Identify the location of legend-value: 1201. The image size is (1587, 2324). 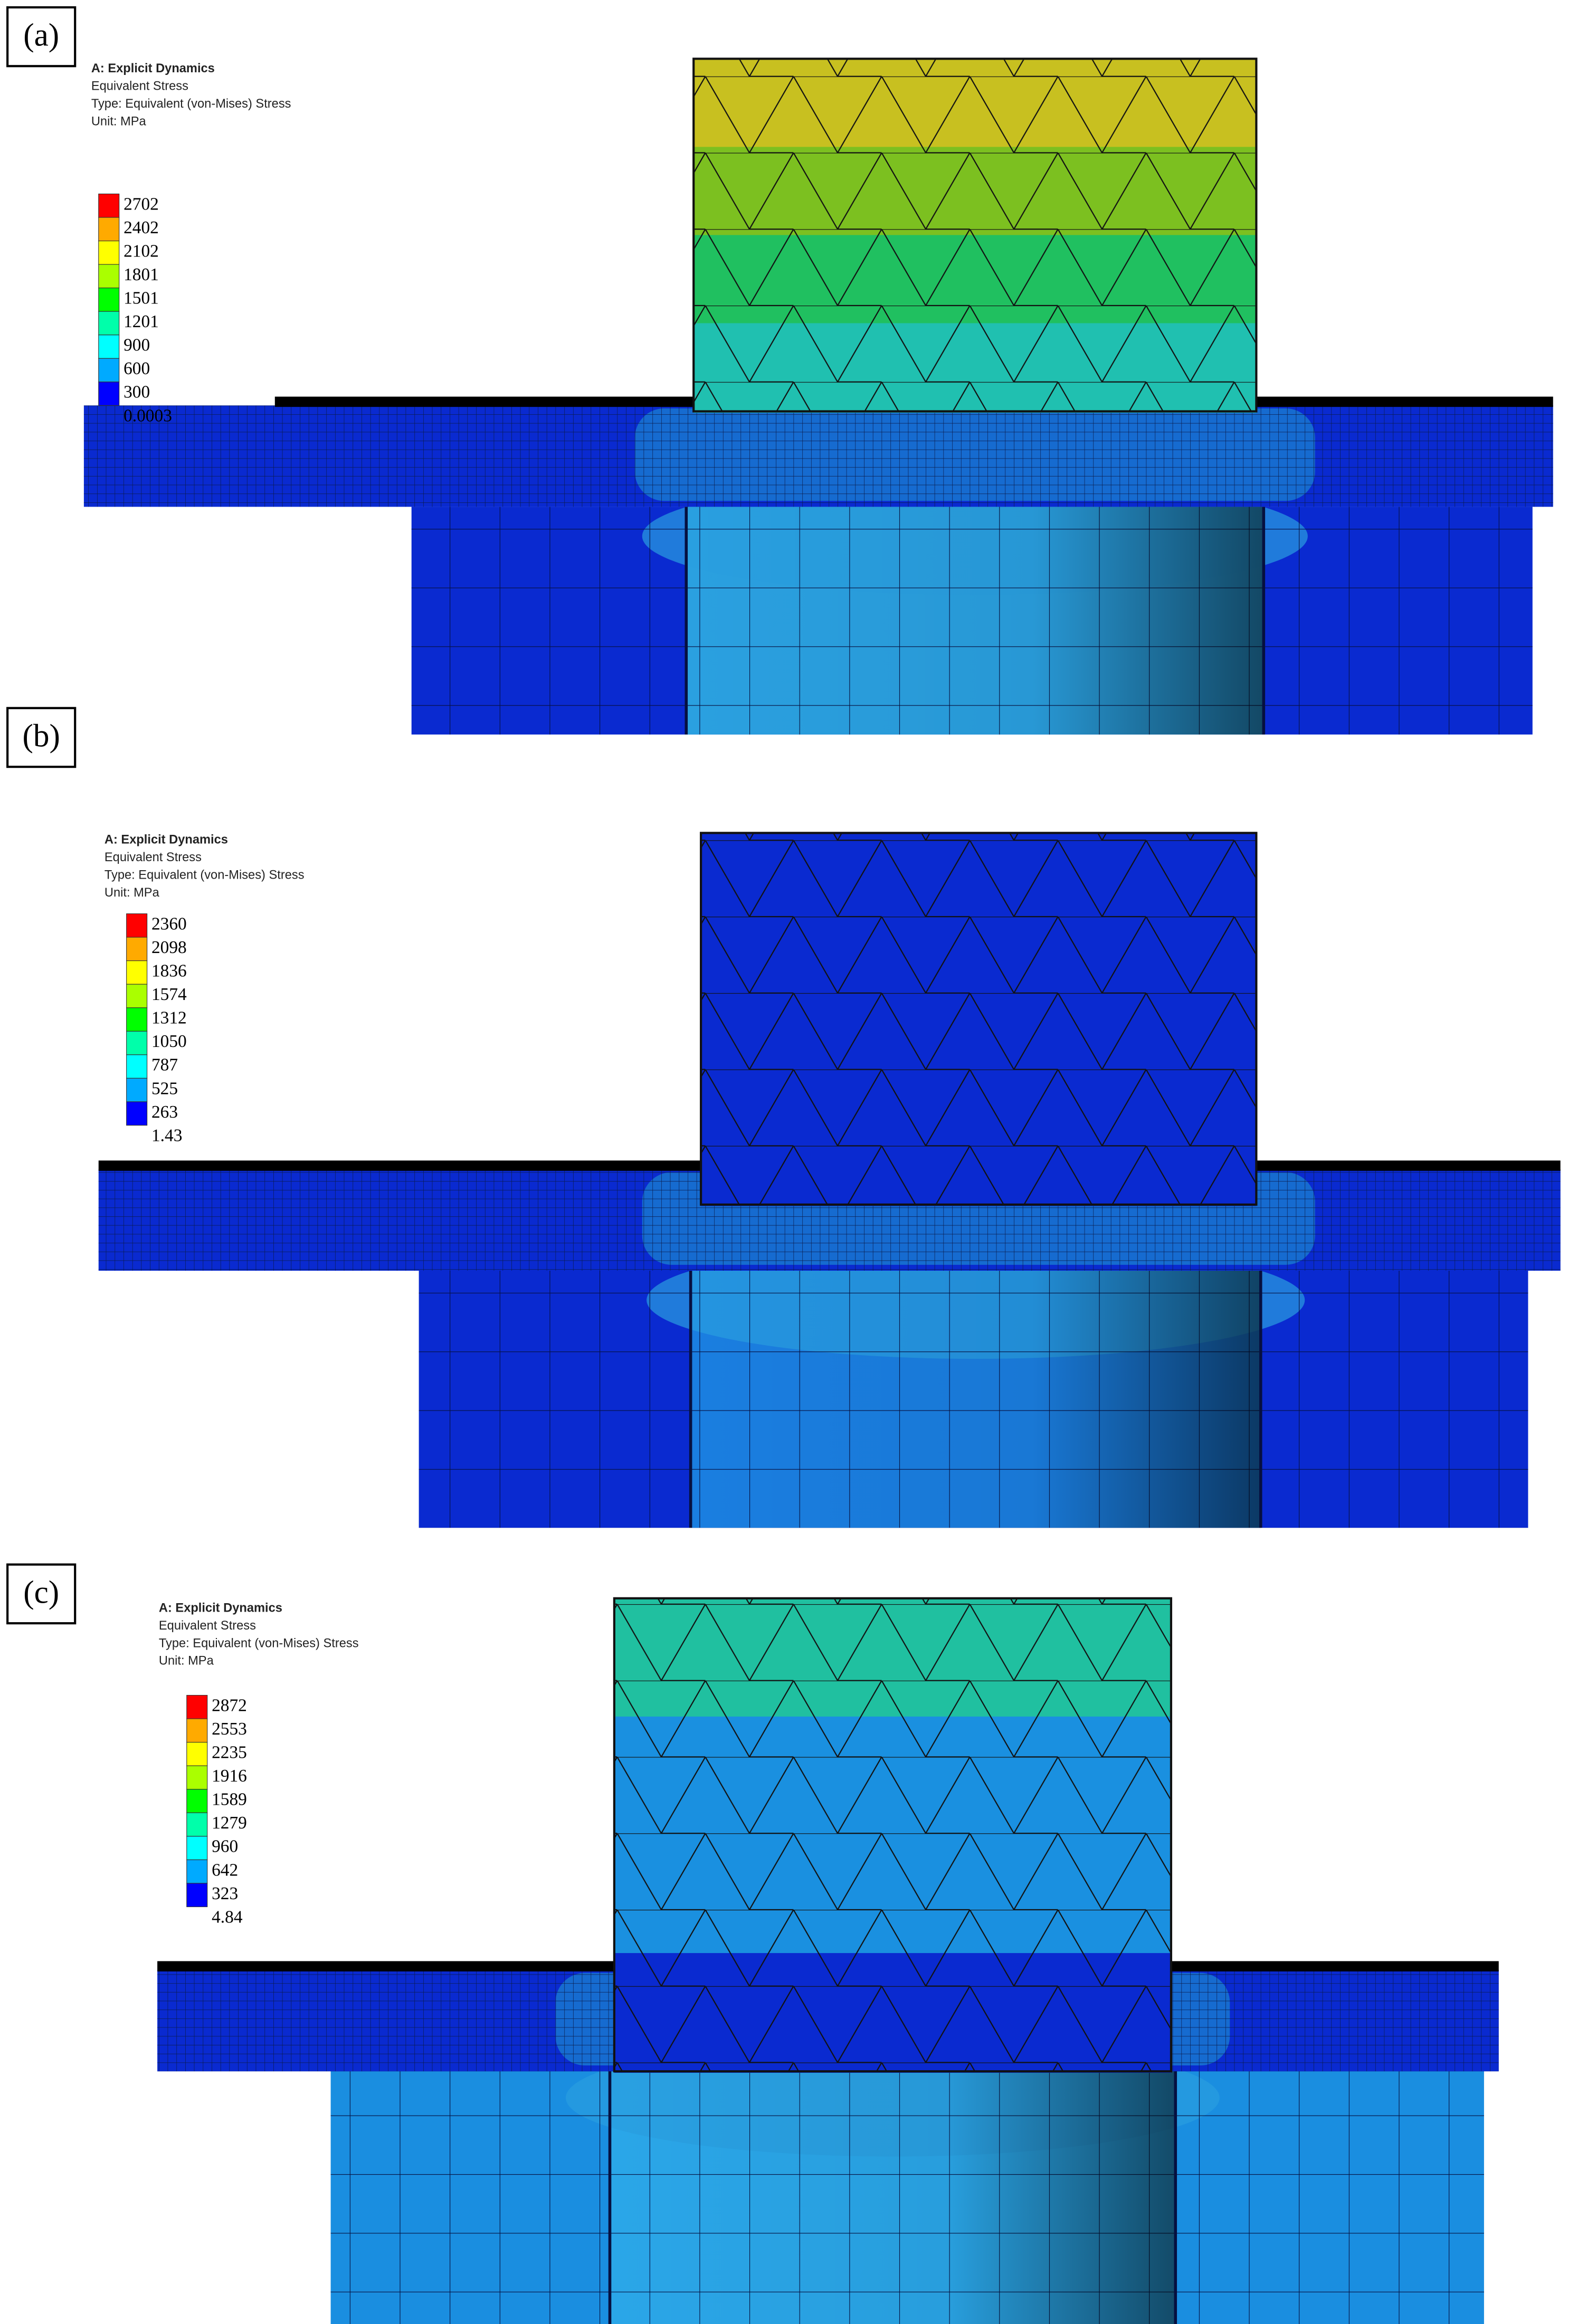
(141, 321).